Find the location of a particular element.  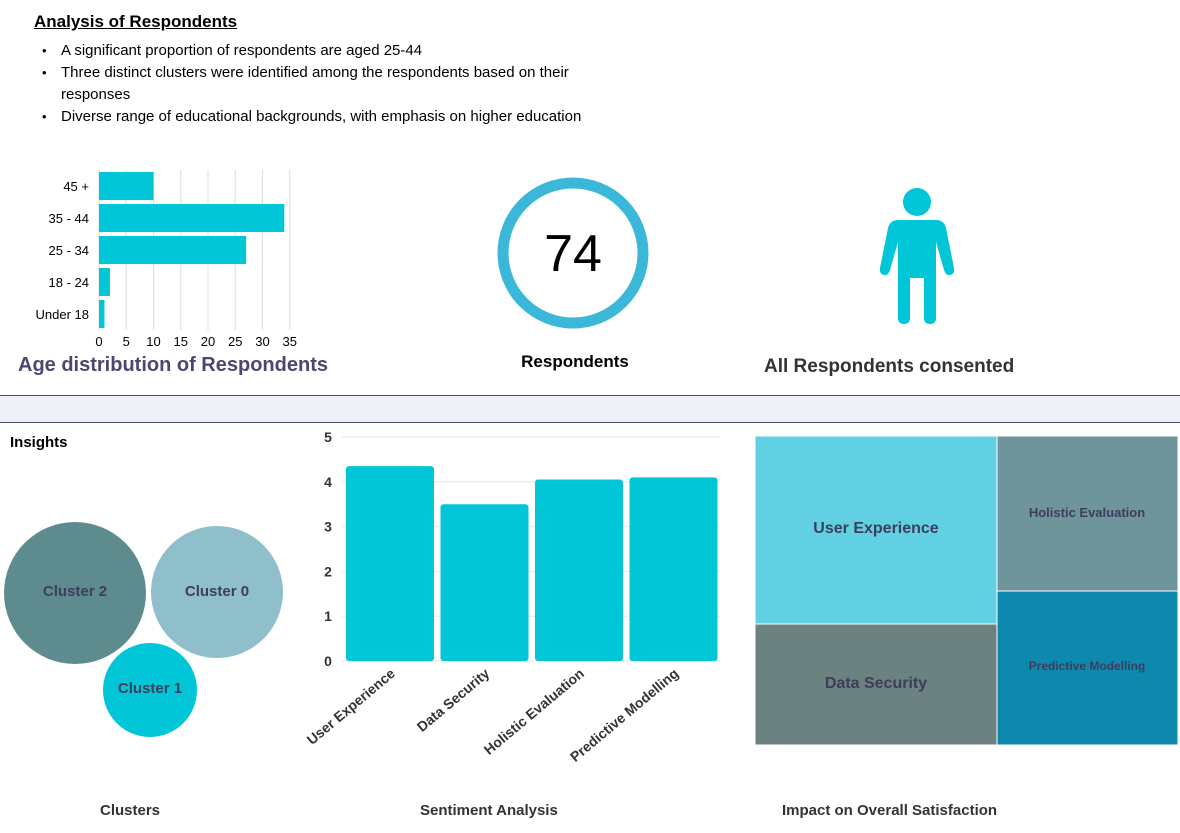

sentiment-y-tick: 5 is located at coordinates (328, 437).